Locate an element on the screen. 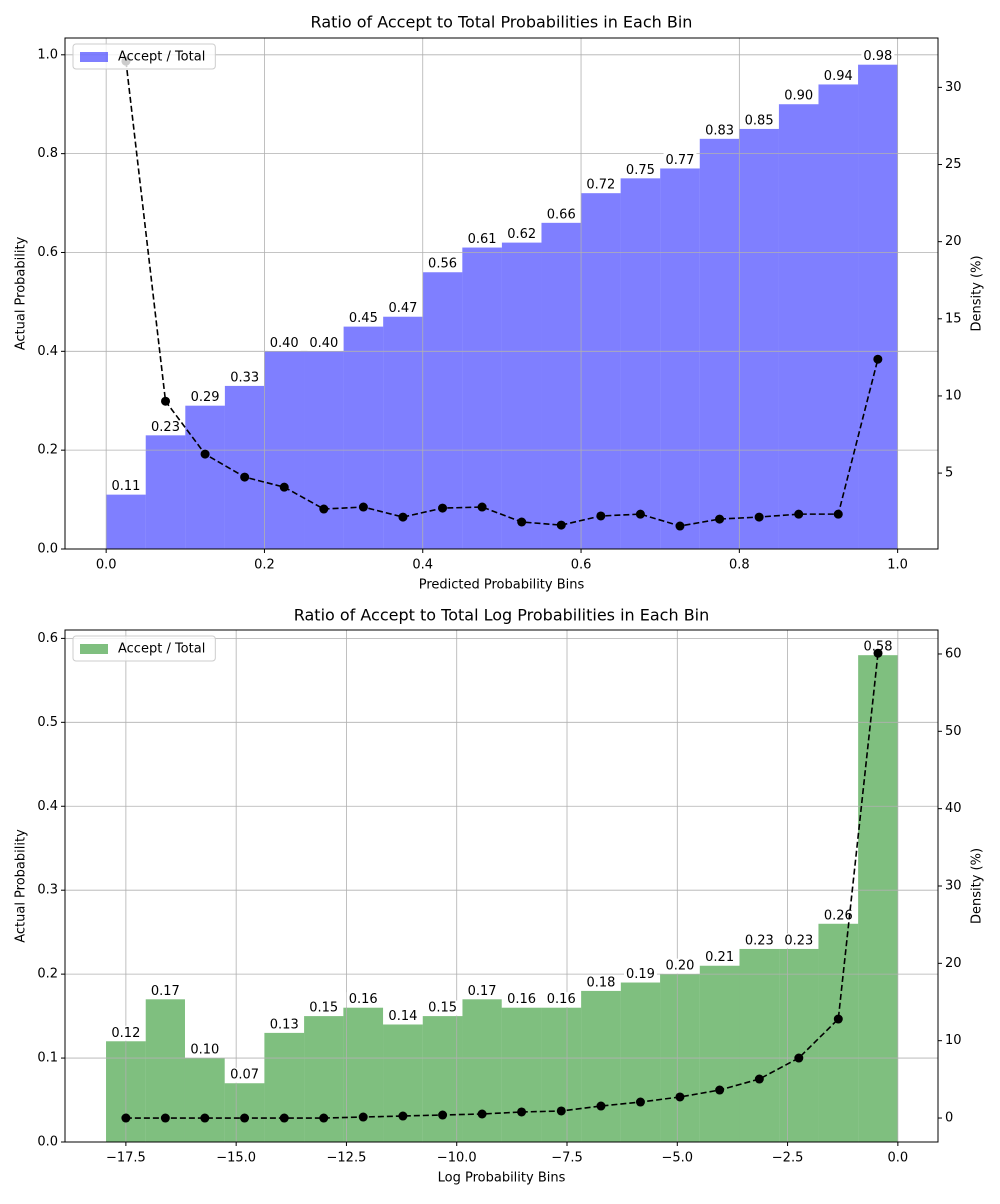 The image size is (1000, 1204). y2-tick-label: 60 is located at coordinates (953, 653).